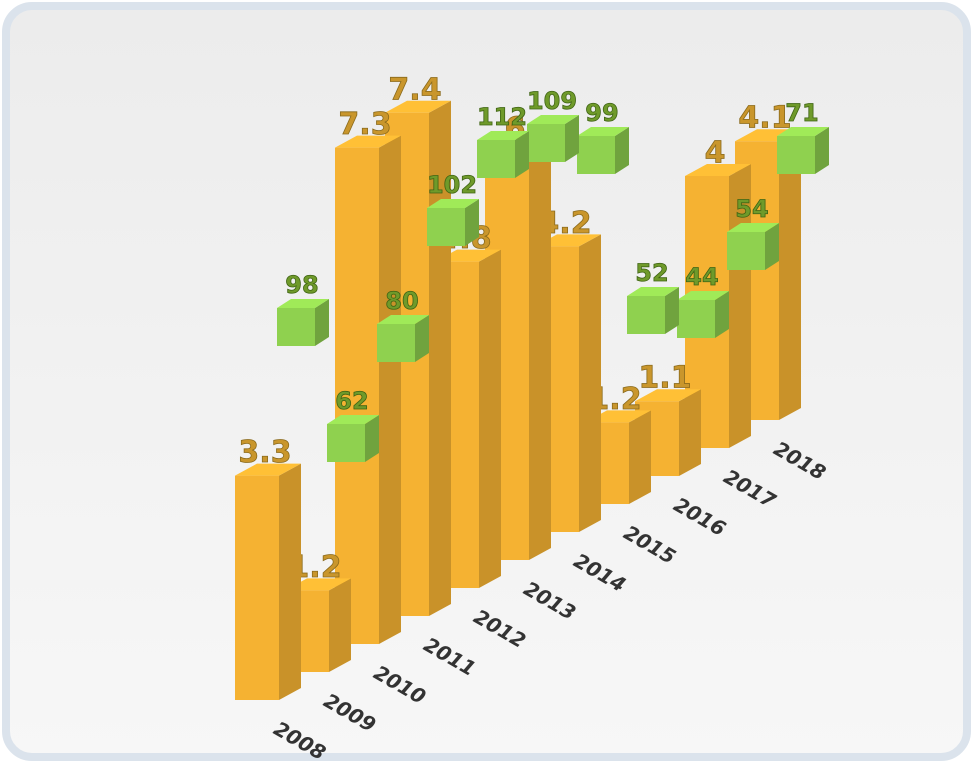  I want to click on cube-value-label: 52, so click(651, 273).